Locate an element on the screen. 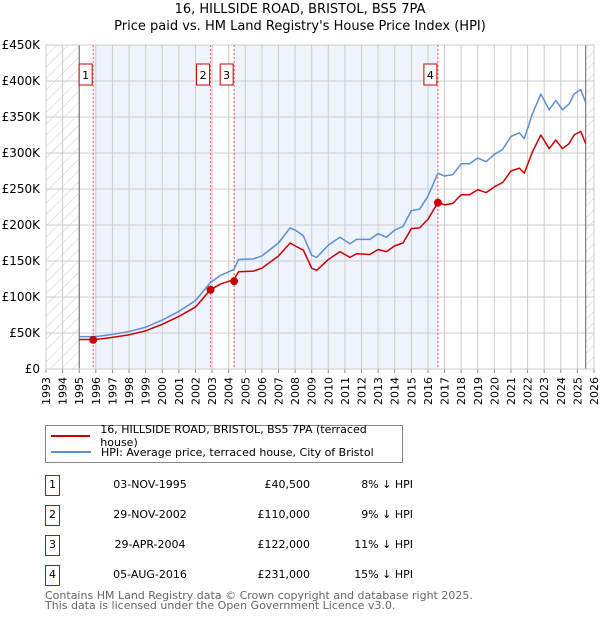  x-tick-label: 1999 is located at coordinates (146, 391).